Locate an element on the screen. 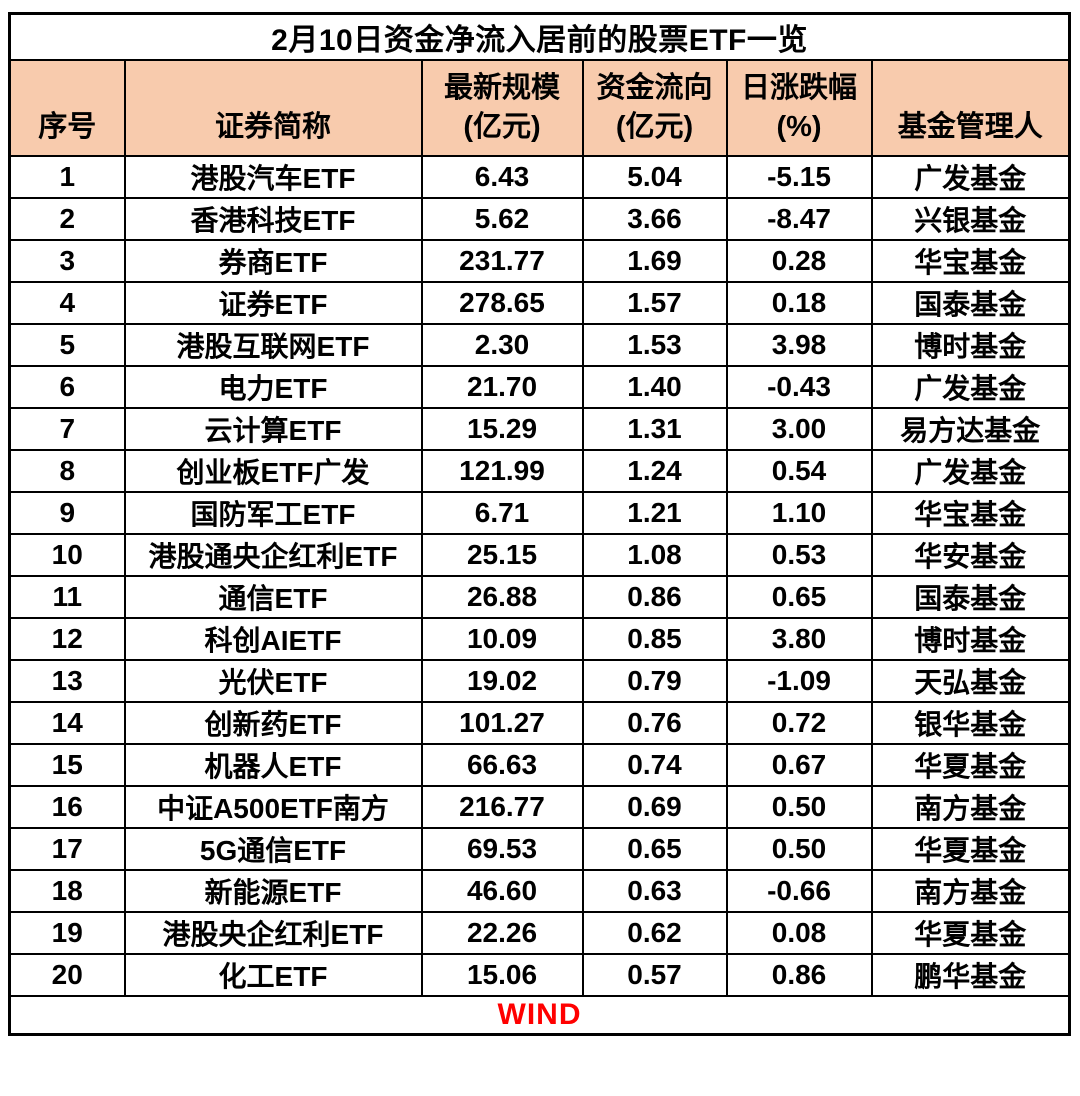 The width and height of the screenshot is (1080, 1096). cell-security-name: 机器人ETF is located at coordinates (273, 765).